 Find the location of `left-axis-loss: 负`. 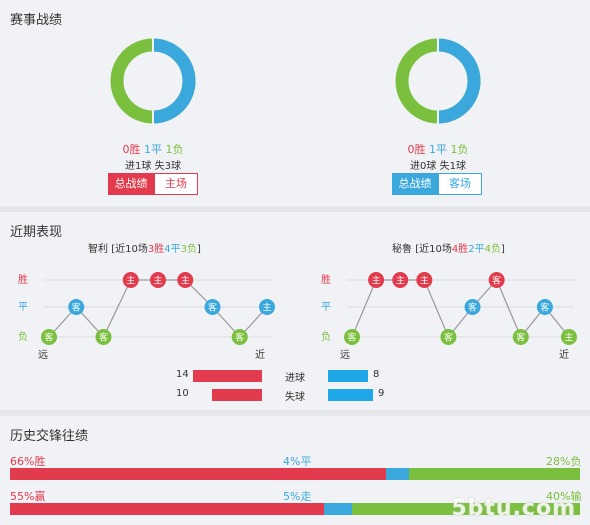

left-axis-loss: 负 is located at coordinates (23, 336).